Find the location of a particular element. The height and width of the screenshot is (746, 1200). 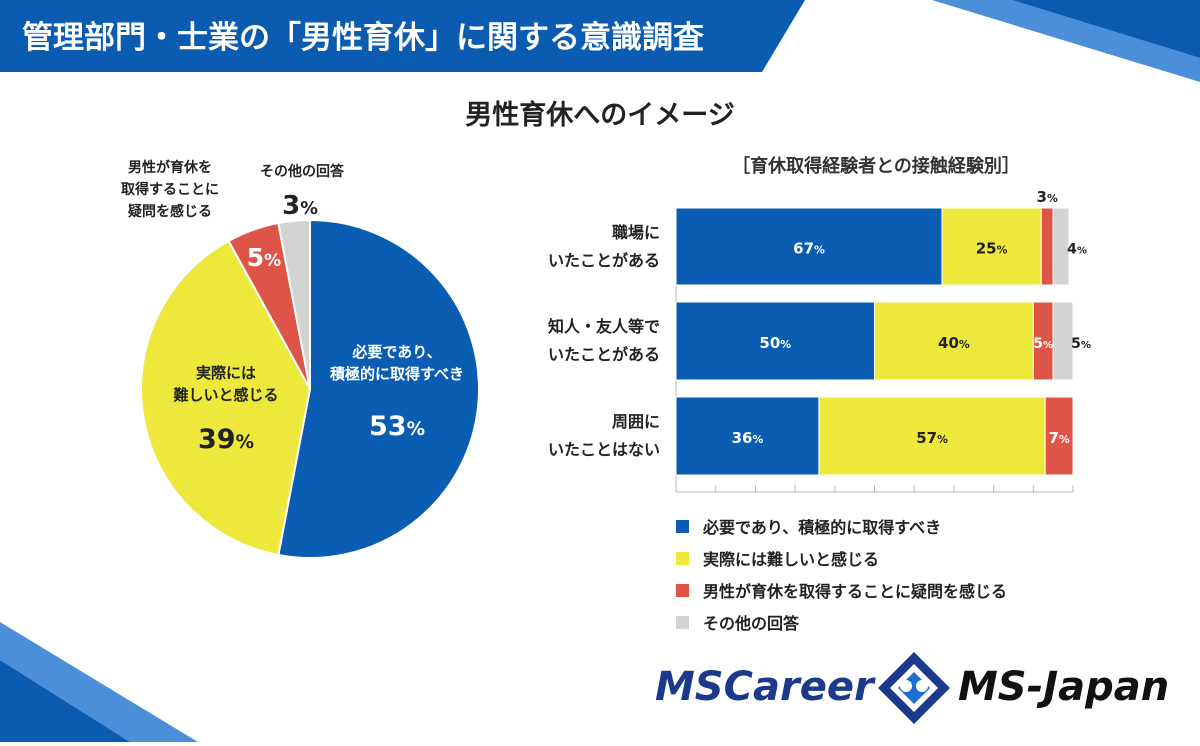

header-stripe-light is located at coordinates (1066, 41).